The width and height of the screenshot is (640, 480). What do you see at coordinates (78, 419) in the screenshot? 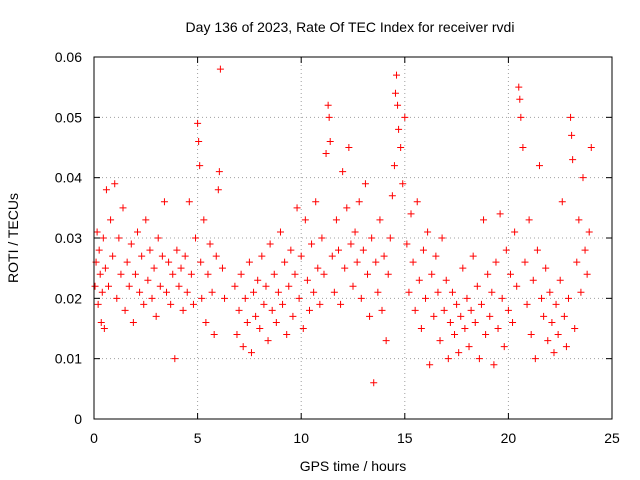
I see `y-tick-label: 0` at bounding box center [78, 419].